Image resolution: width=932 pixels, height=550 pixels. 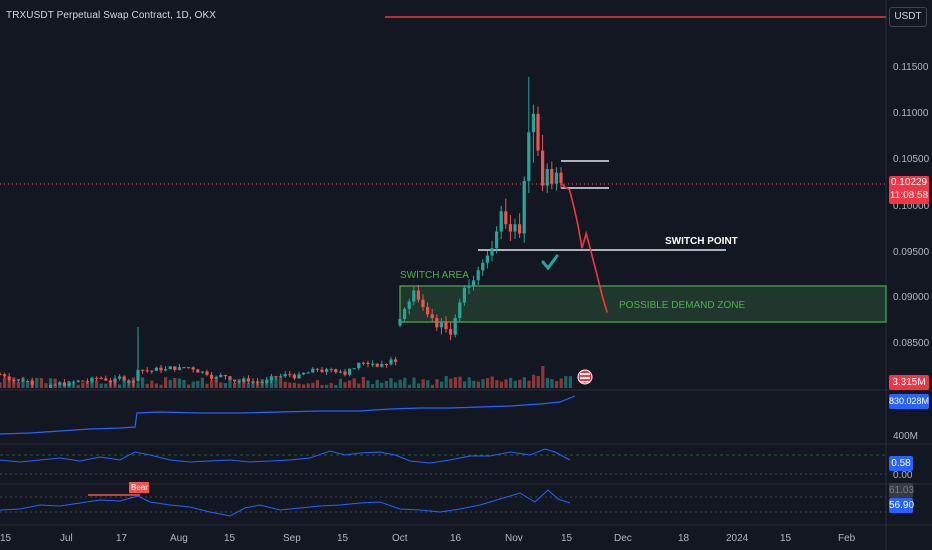 What do you see at coordinates (786, 538) in the screenshot?
I see `time-tick: 15` at bounding box center [786, 538].